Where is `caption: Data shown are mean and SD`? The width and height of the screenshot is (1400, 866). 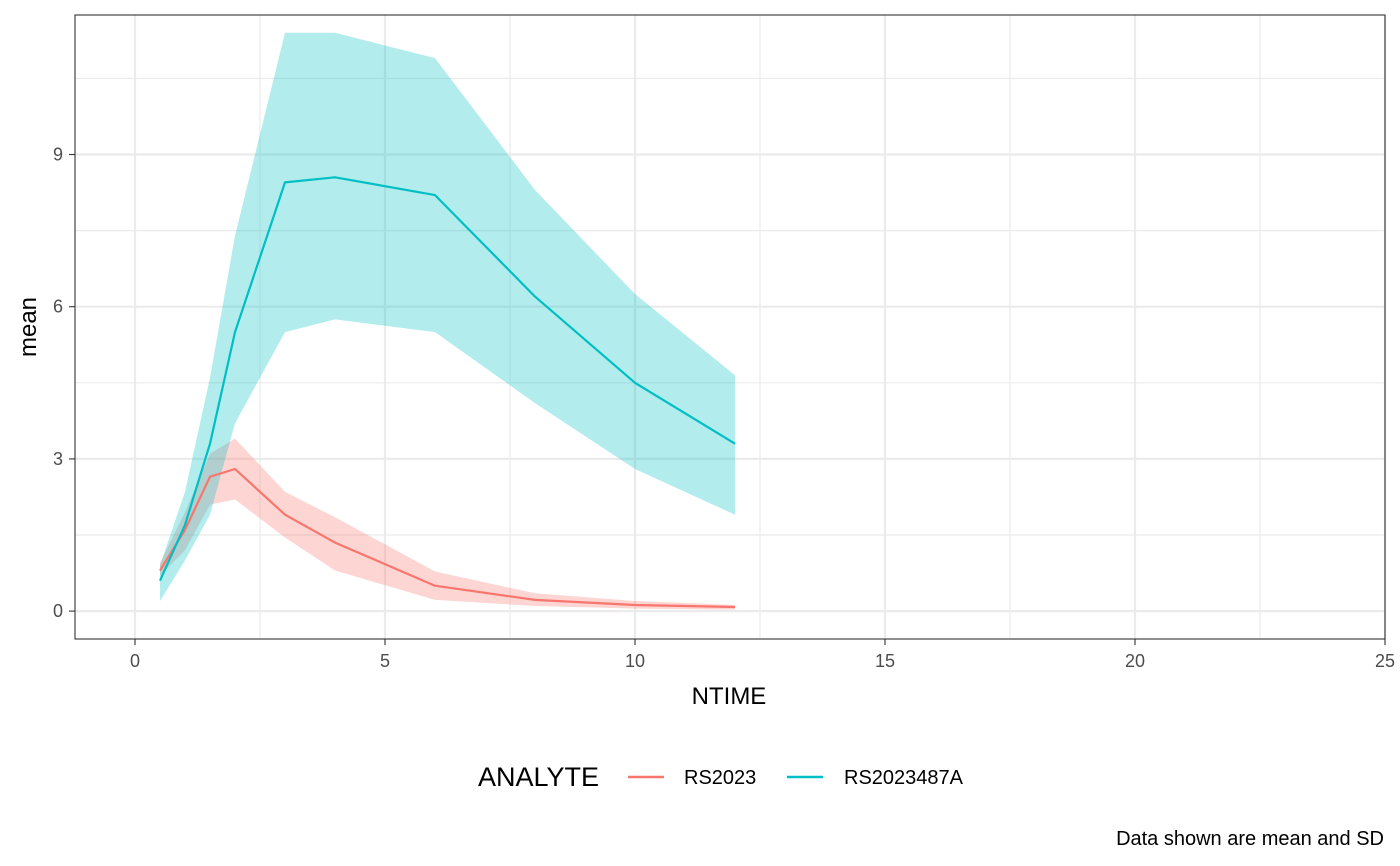
caption: Data shown are mean and SD is located at coordinates (1250, 839).